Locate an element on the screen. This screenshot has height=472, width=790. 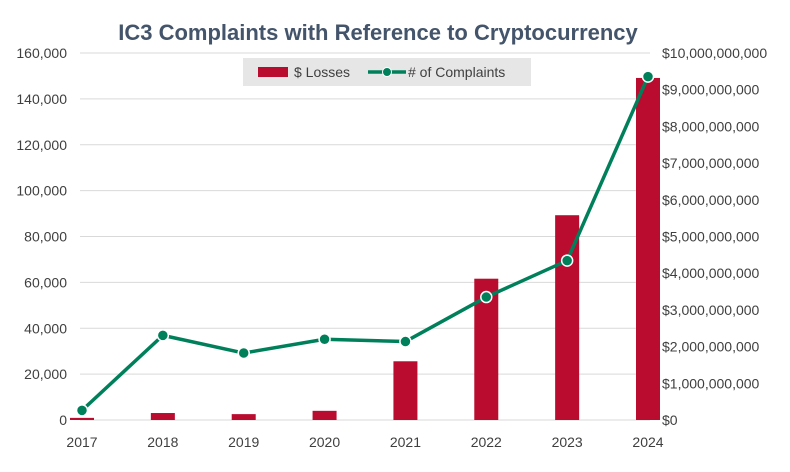
legend: $ Losses # of Complaints is located at coordinates (387, 72).